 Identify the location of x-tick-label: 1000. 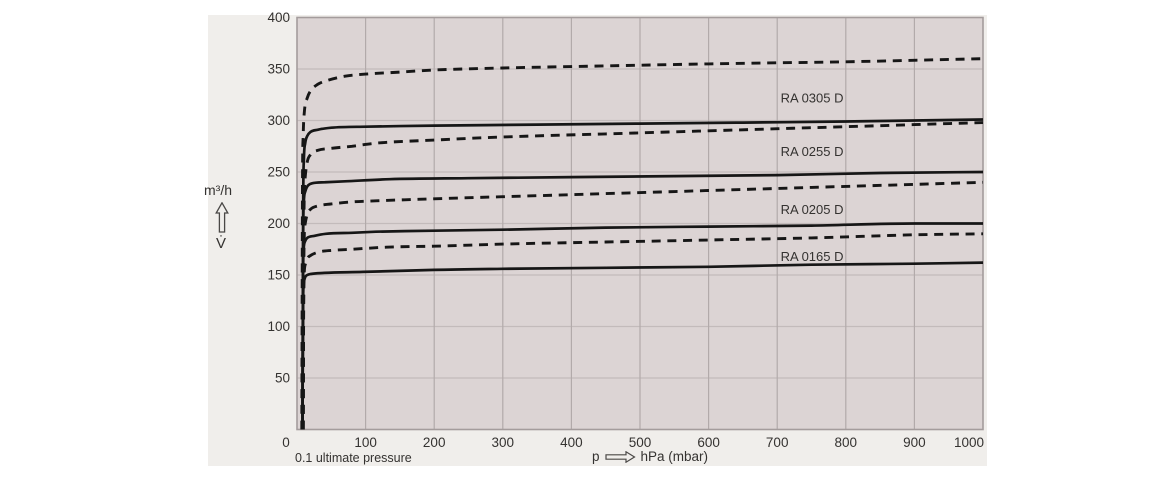
(969, 442).